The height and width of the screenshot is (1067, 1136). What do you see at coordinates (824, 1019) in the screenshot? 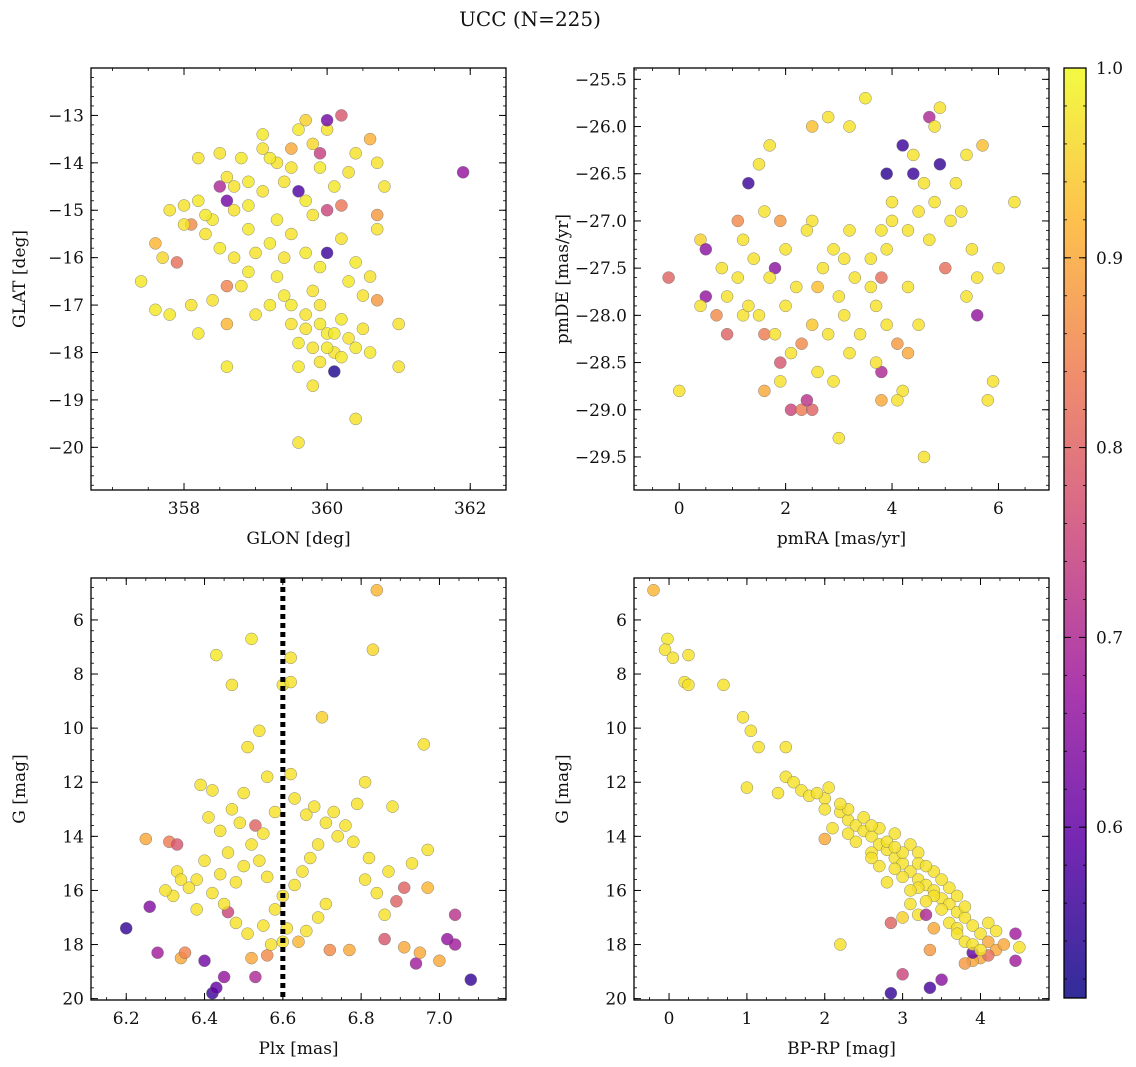
I see `x-tick-label: 2` at bounding box center [824, 1019].